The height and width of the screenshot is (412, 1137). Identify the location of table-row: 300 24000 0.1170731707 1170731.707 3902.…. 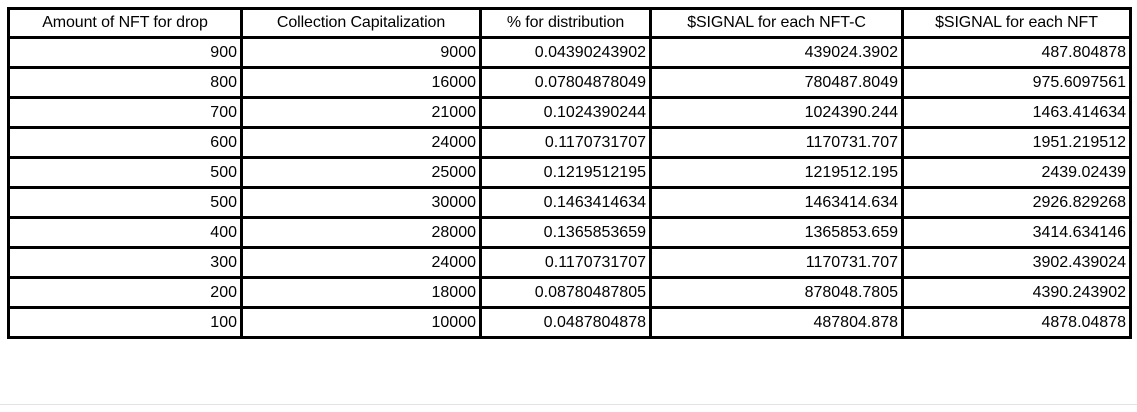
(569, 262).